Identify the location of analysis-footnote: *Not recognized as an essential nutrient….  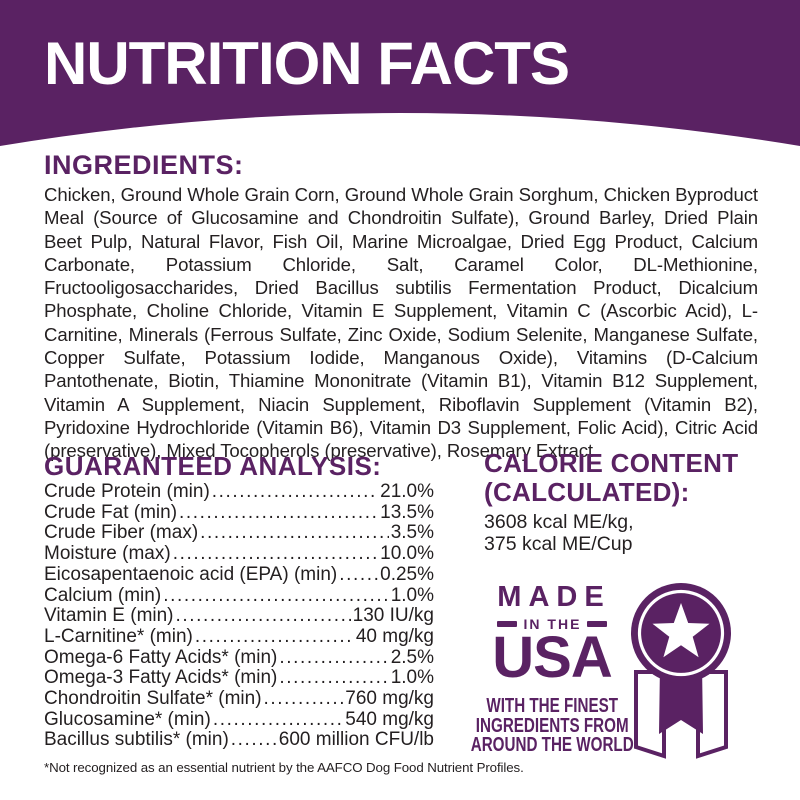
(284, 767).